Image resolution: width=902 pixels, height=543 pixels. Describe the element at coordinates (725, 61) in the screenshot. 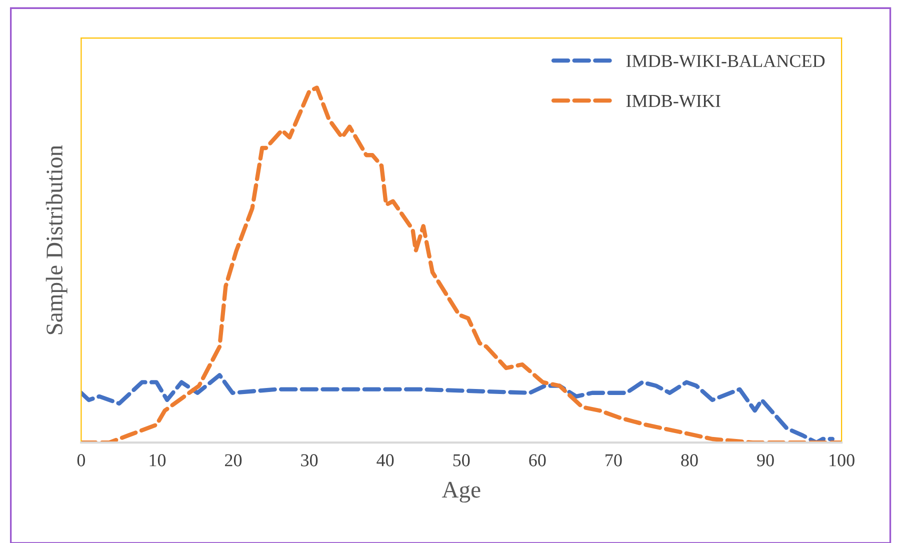

I see `legend-label: IMDB-WIKI-BALANCED` at that location.